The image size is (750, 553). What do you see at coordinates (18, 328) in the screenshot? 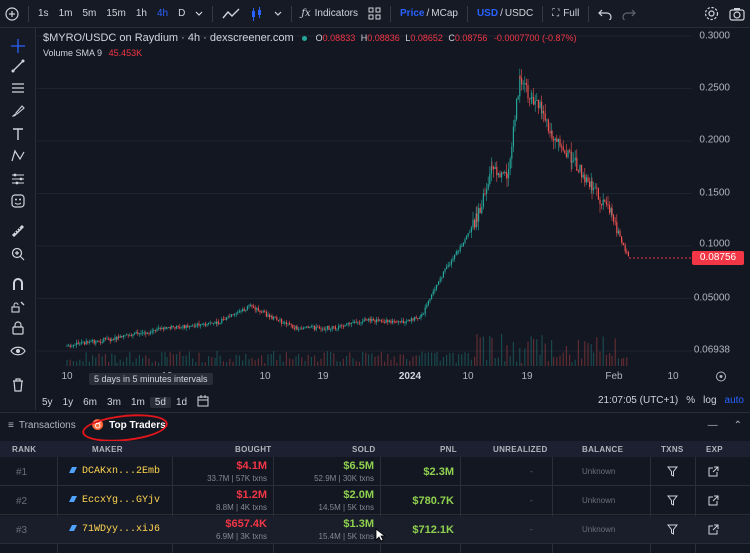
I see `lock-icon` at bounding box center [18, 328].